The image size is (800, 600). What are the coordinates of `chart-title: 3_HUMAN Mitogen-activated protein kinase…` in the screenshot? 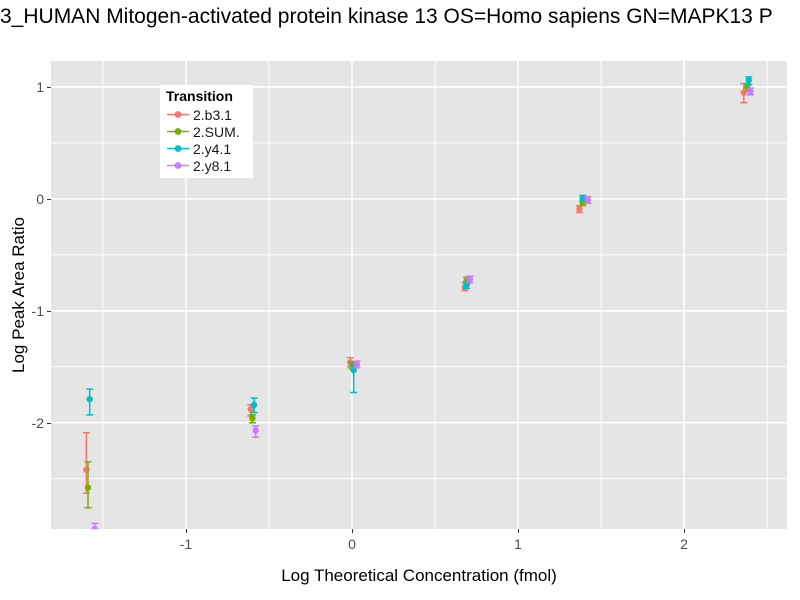 It's located at (386, 16).